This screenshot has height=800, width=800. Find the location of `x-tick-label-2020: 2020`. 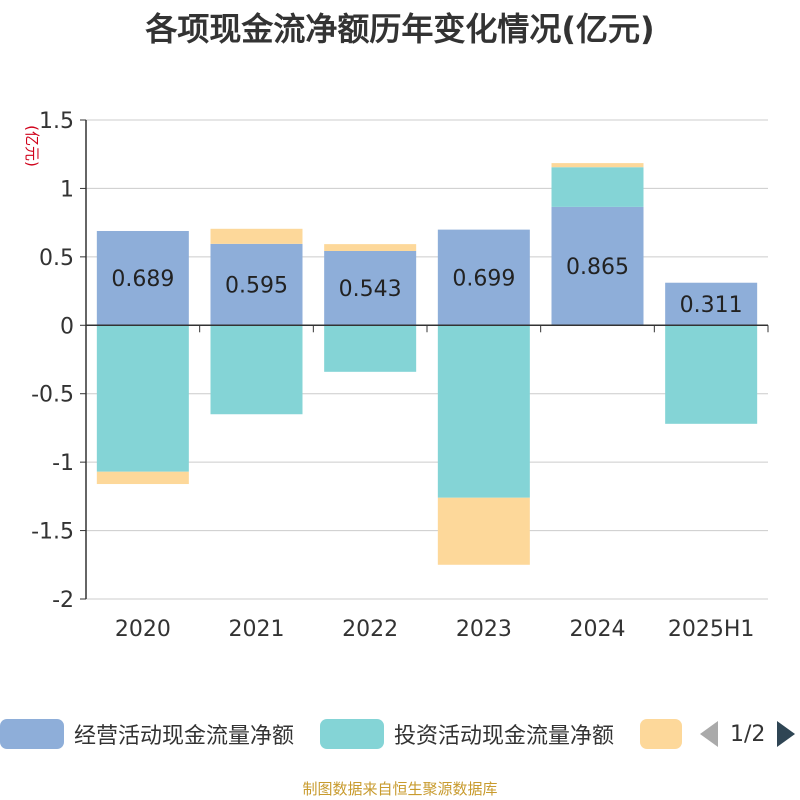

x-tick-label-2020: 2020 is located at coordinates (143, 629).